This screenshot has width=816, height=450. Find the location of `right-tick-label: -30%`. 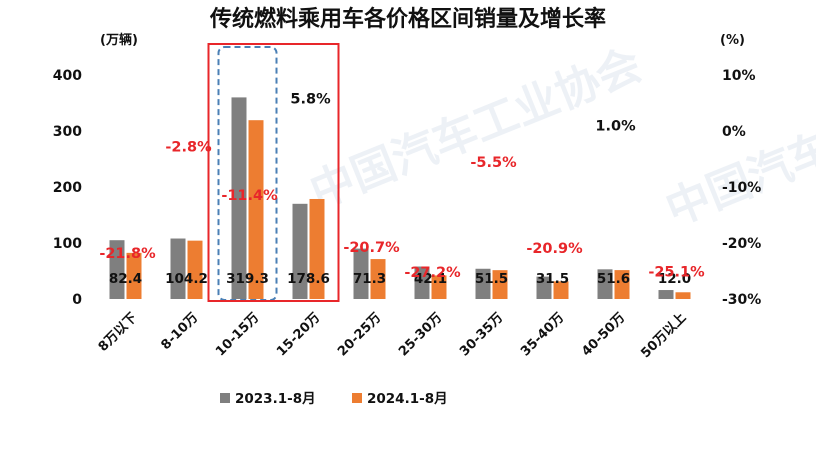

right-tick-label: -30% is located at coordinates (741, 300).